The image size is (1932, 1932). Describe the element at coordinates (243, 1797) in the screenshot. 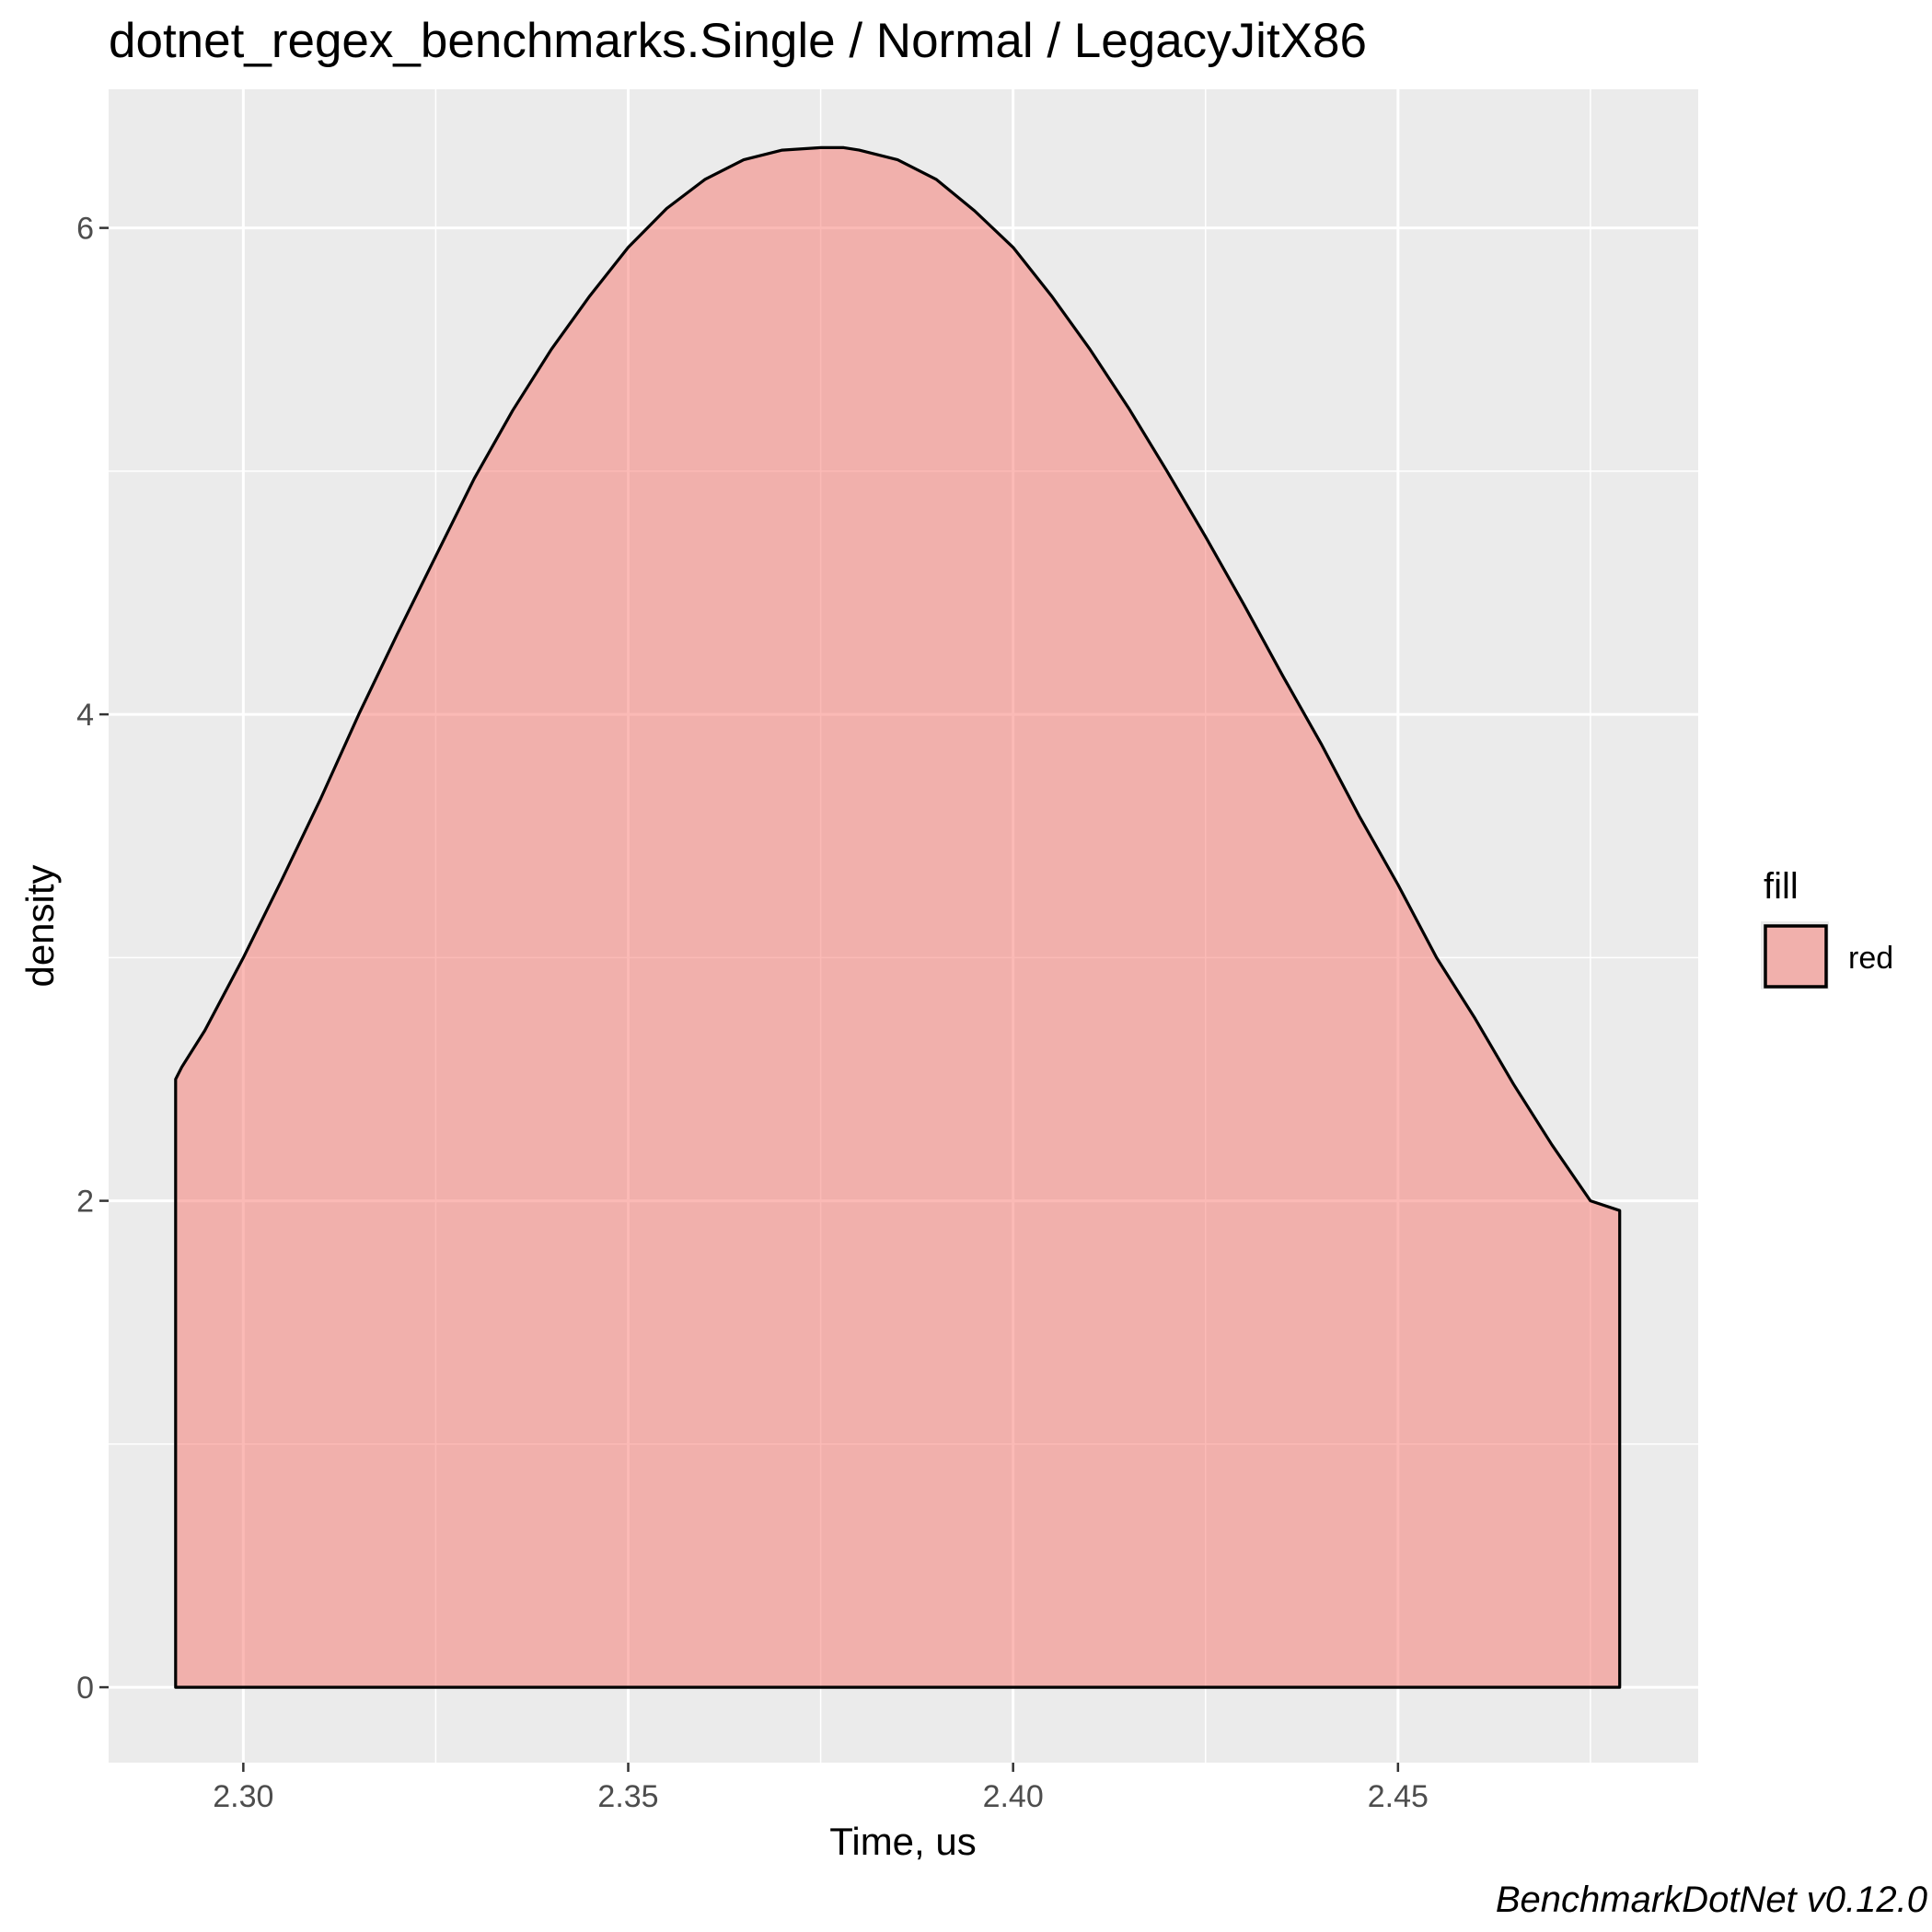

I see `x-tick-label: 2.30` at that location.